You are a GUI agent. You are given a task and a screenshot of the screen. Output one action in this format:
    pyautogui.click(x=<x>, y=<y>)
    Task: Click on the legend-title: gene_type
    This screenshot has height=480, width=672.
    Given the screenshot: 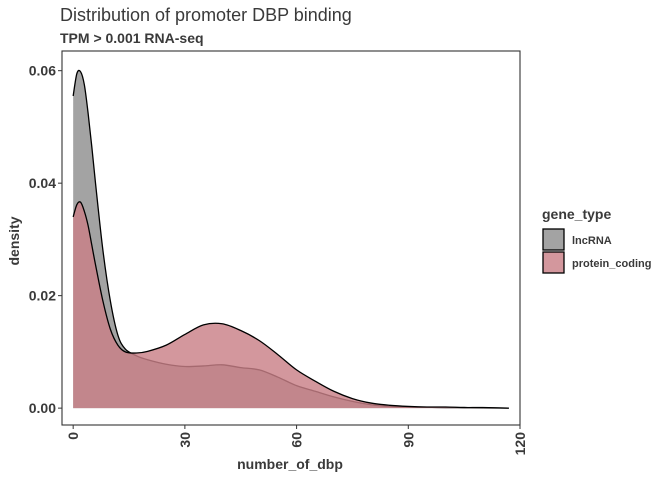 What is the action you would take?
    pyautogui.click(x=576, y=214)
    